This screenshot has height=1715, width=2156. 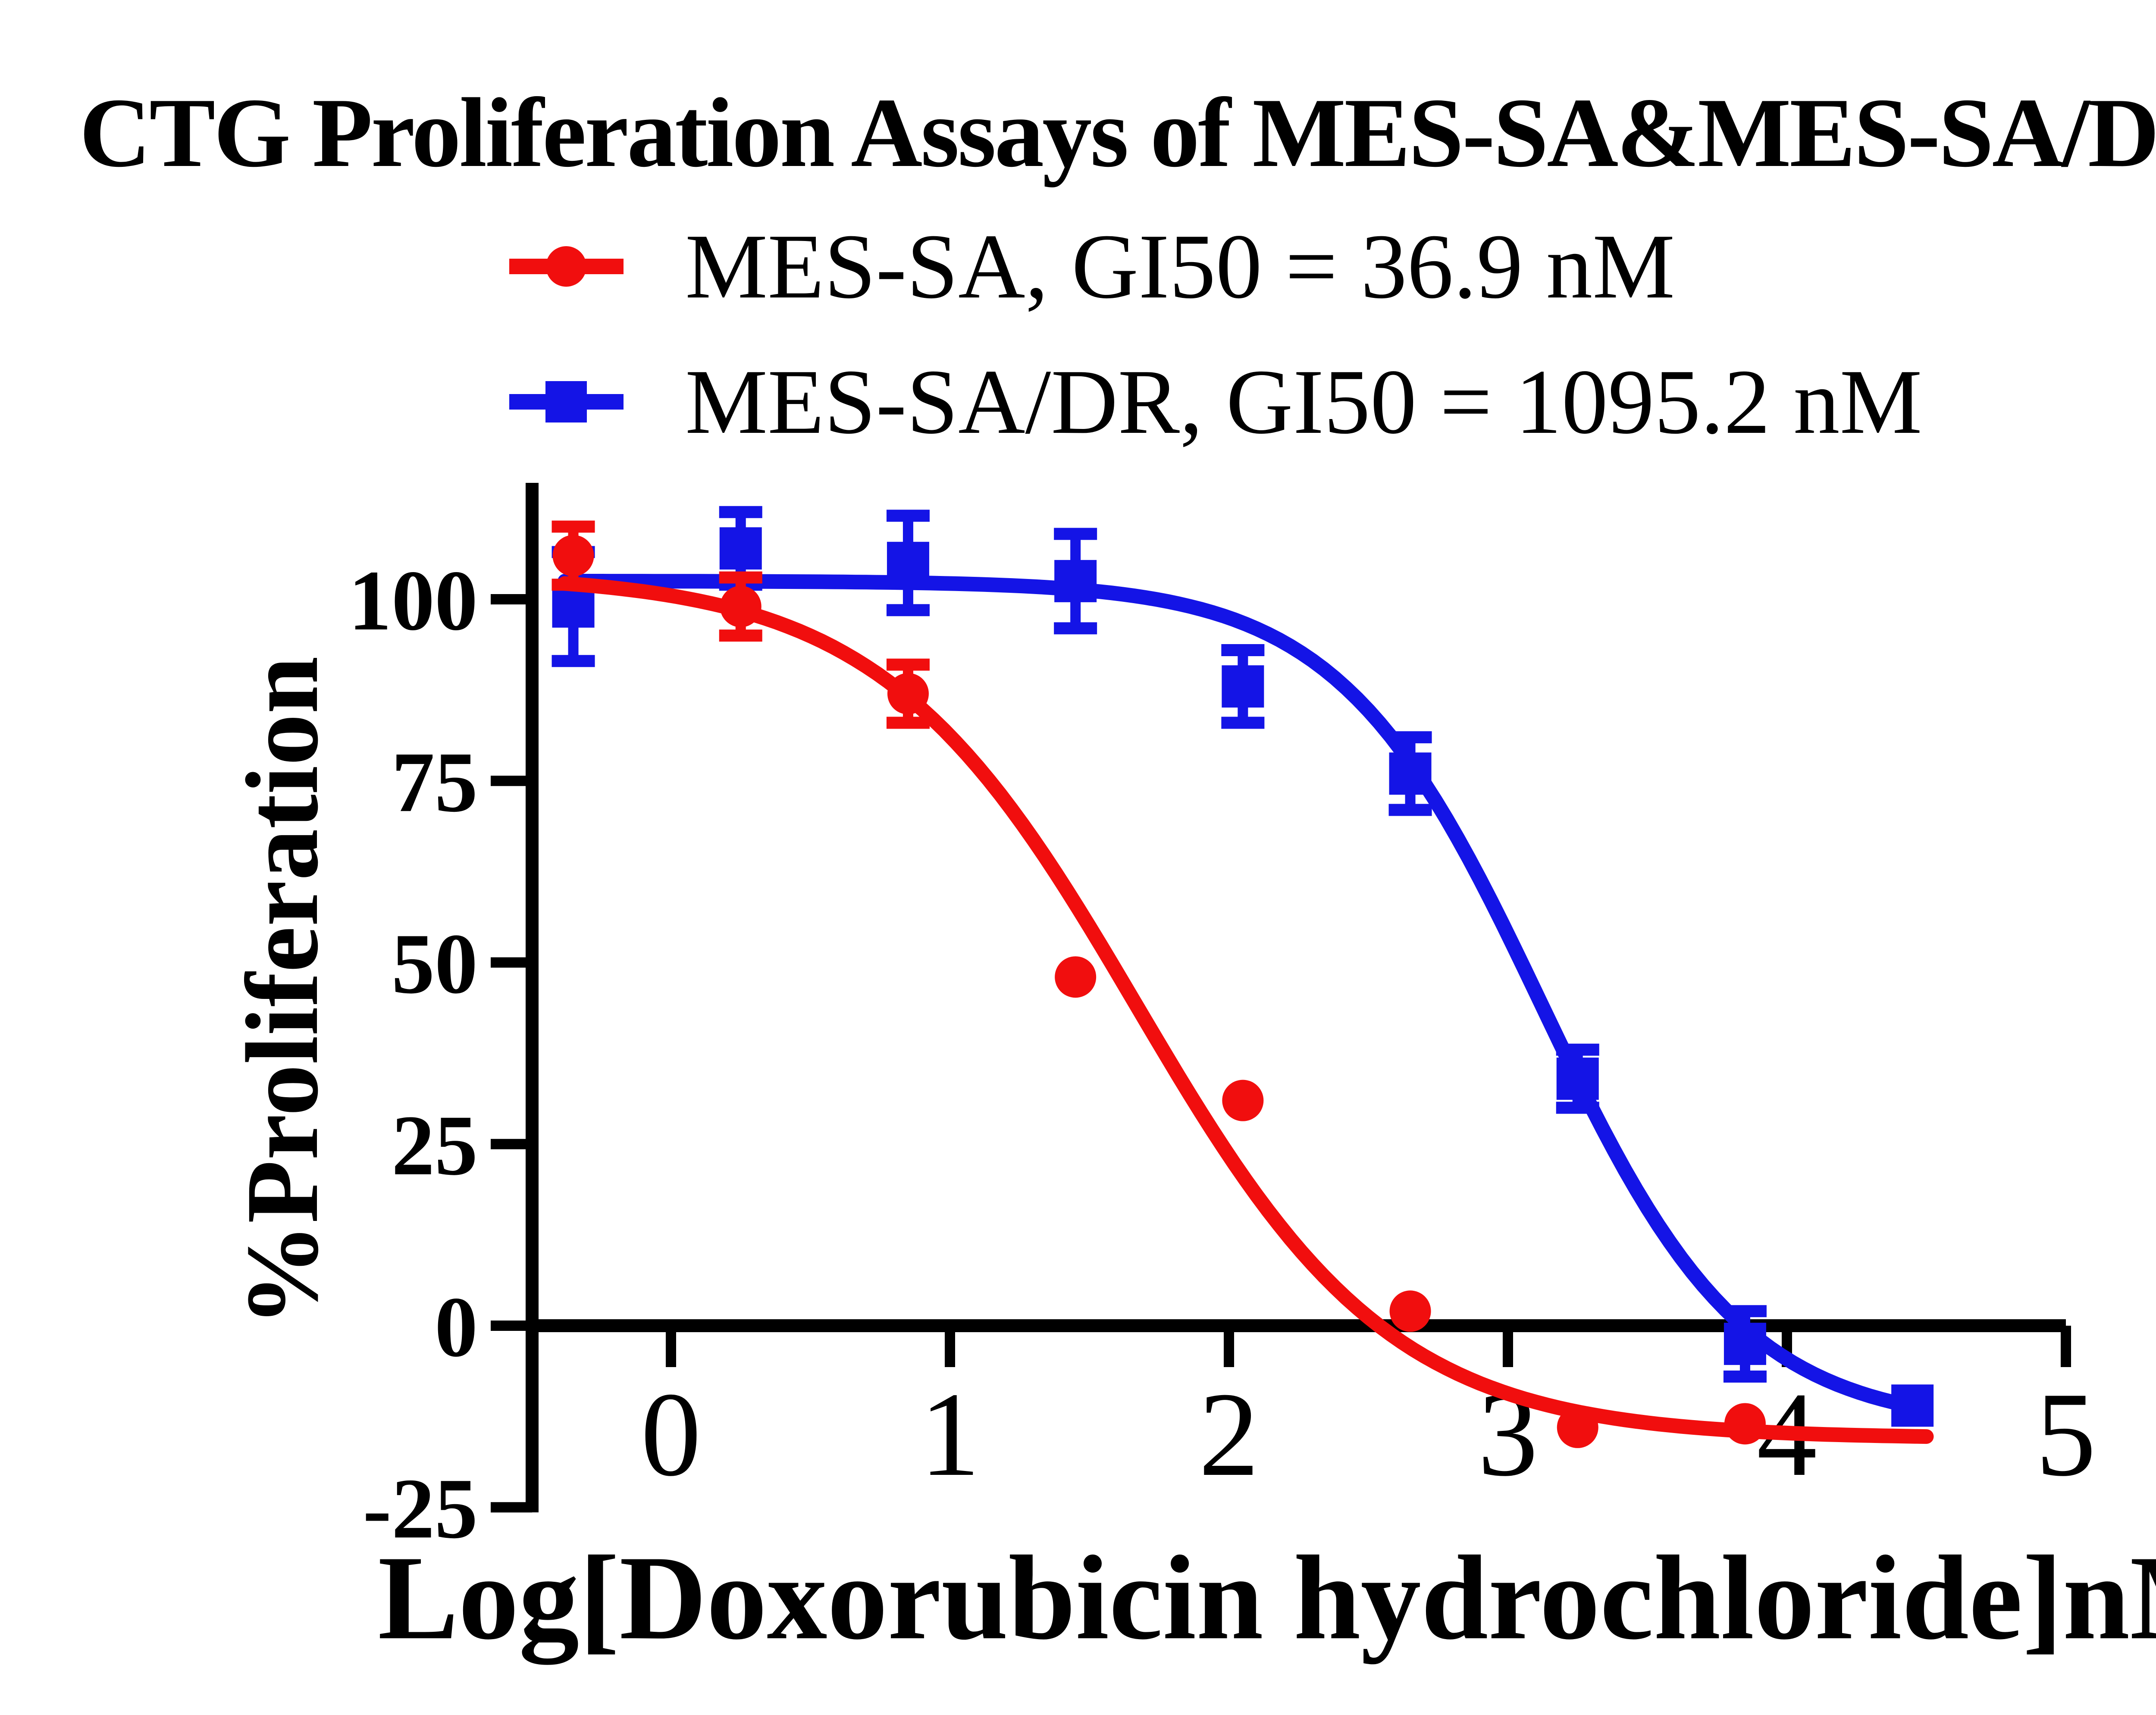 What do you see at coordinates (435, 1146) in the screenshot?
I see `y-tick-label: 25` at bounding box center [435, 1146].